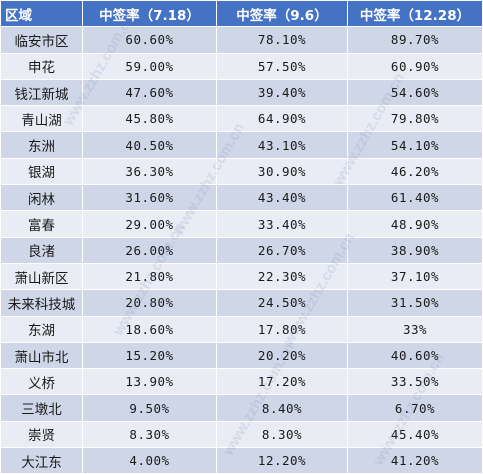 This screenshot has height=474, width=483. What do you see at coordinates (415, 382) in the screenshot?
I see `rate-cell: 33.50%` at bounding box center [415, 382].